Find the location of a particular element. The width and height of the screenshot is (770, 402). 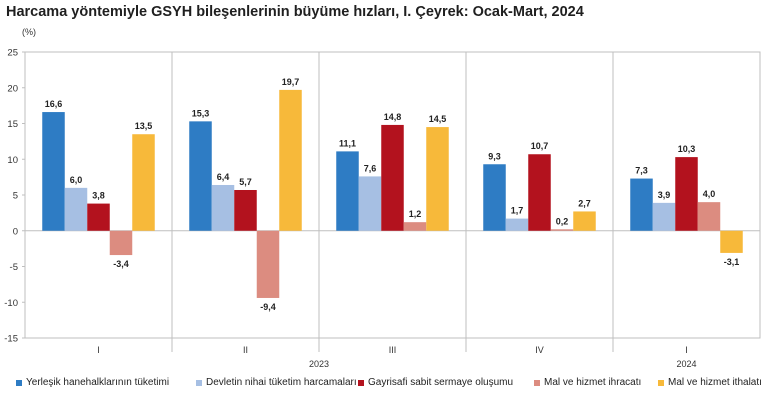

data-label: 6,4 is located at coordinates (223, 177).